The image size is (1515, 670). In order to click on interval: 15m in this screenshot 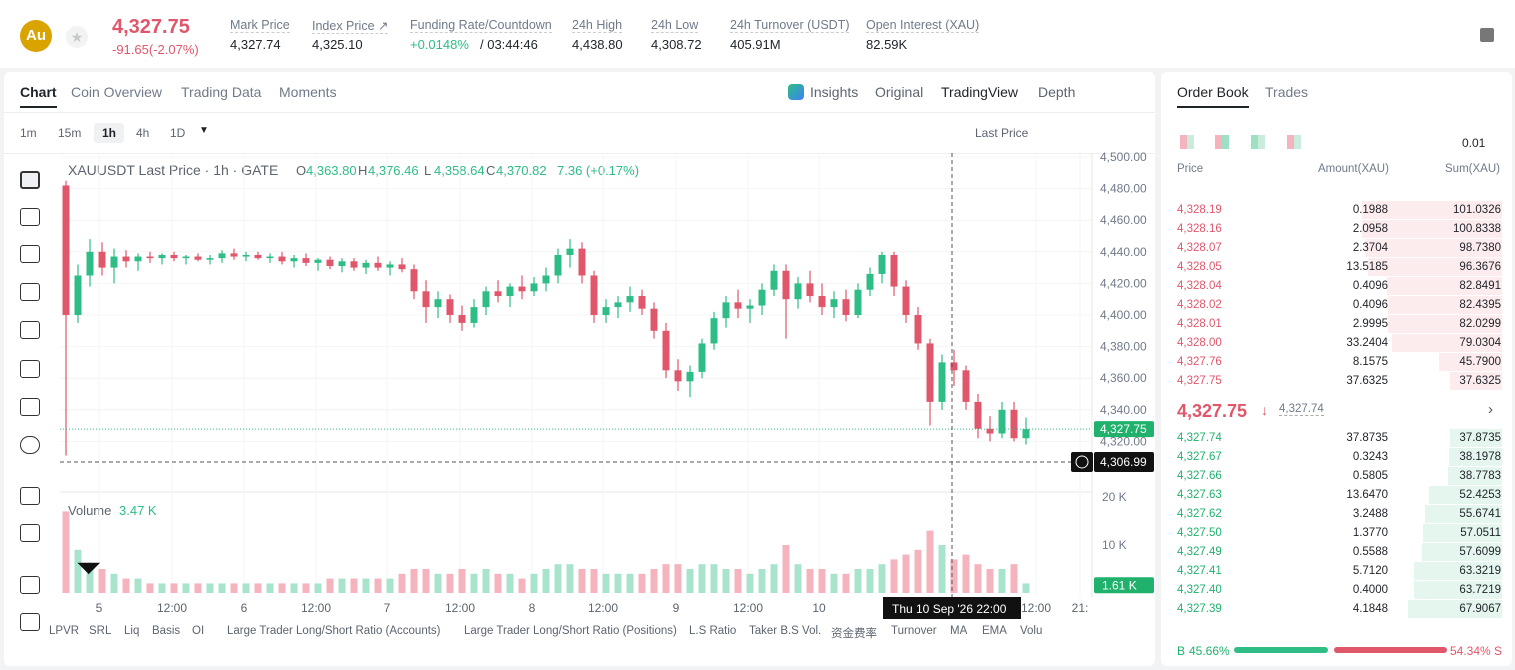, I will do `click(70, 133)`.